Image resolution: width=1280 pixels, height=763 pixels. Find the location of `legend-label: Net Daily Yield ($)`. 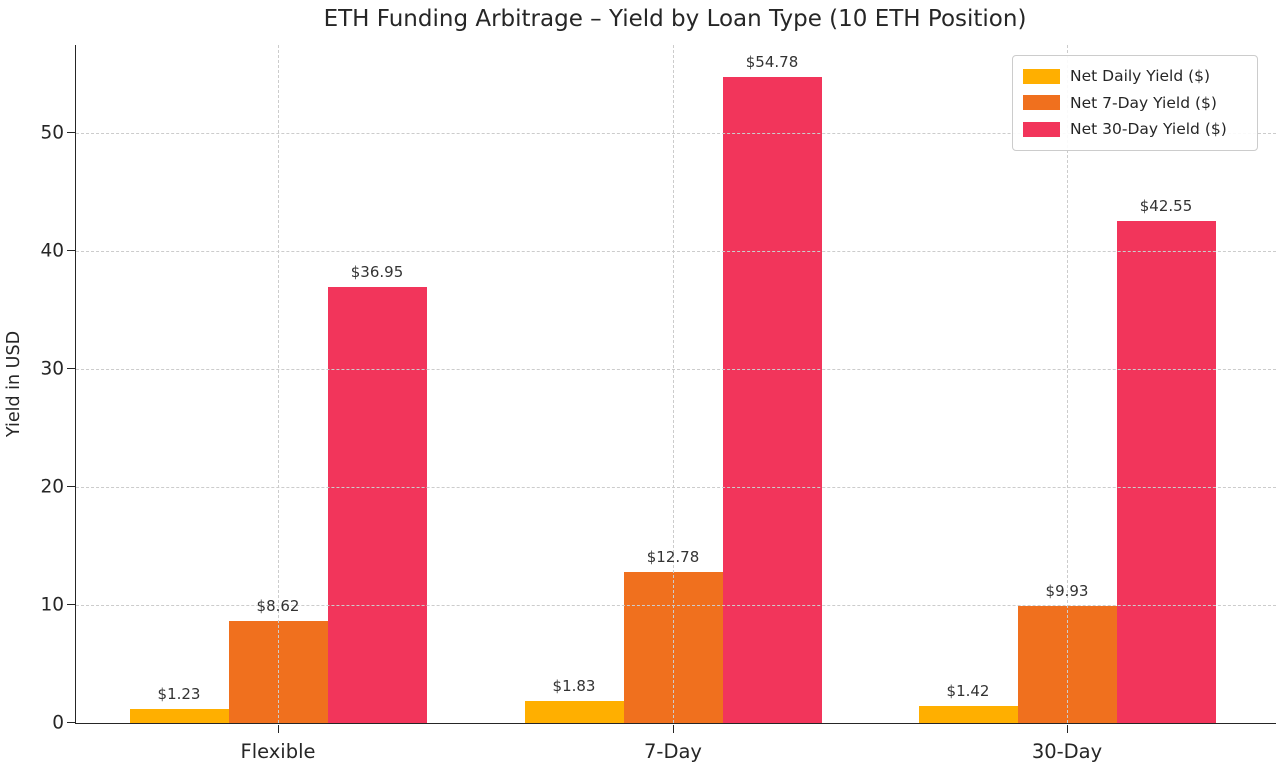

legend-label: Net Daily Yield ($) is located at coordinates (1140, 76).